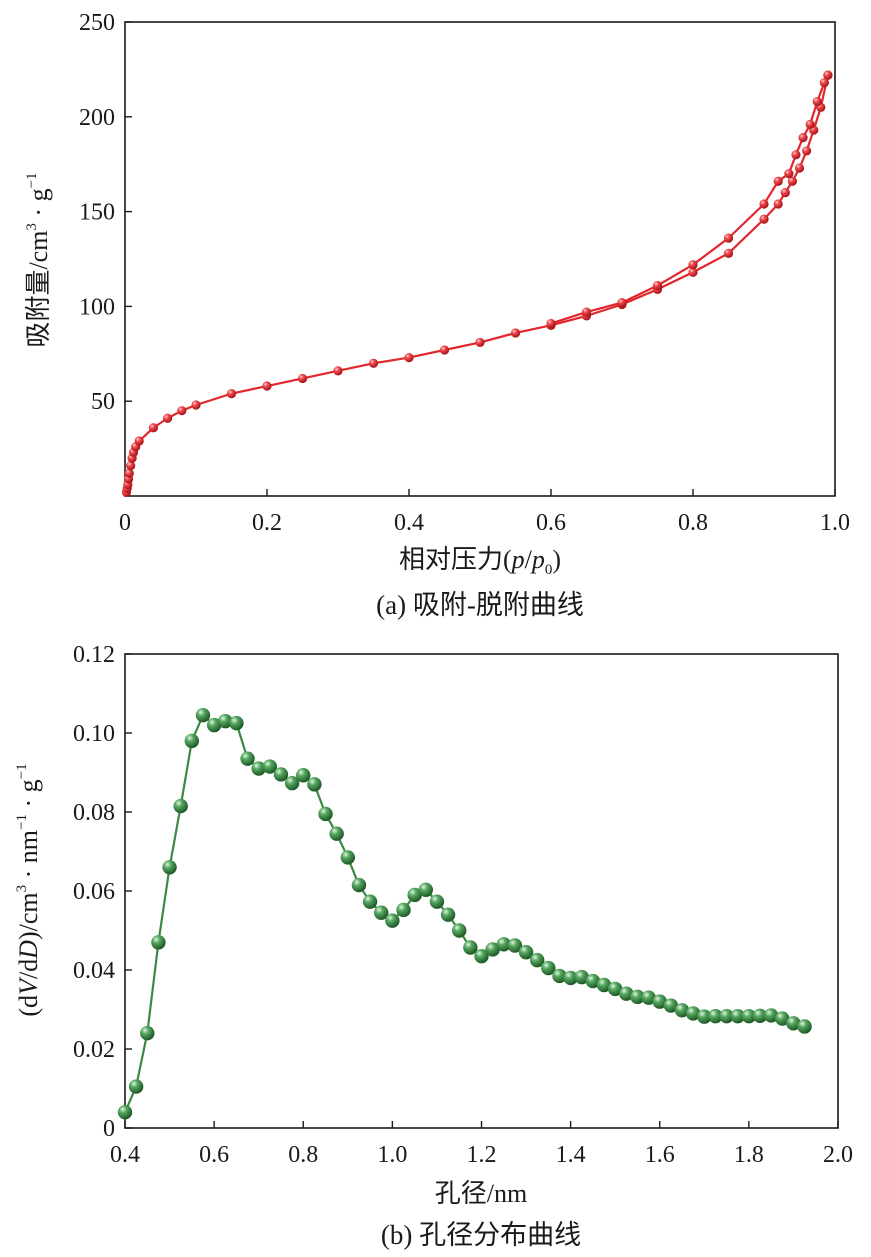 This screenshot has height=1257, width=871. I want to click on chart-a-ylabel-supm1: −1, so click(32, 180).